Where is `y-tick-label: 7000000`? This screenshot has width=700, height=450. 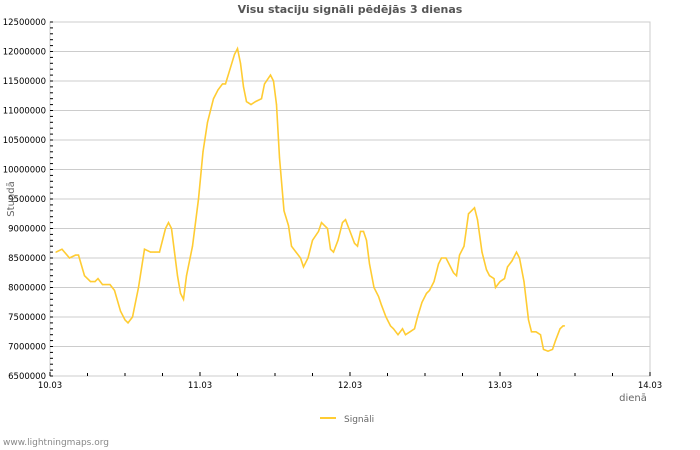
y-tick-label: 7000000 is located at coordinates (27, 348).